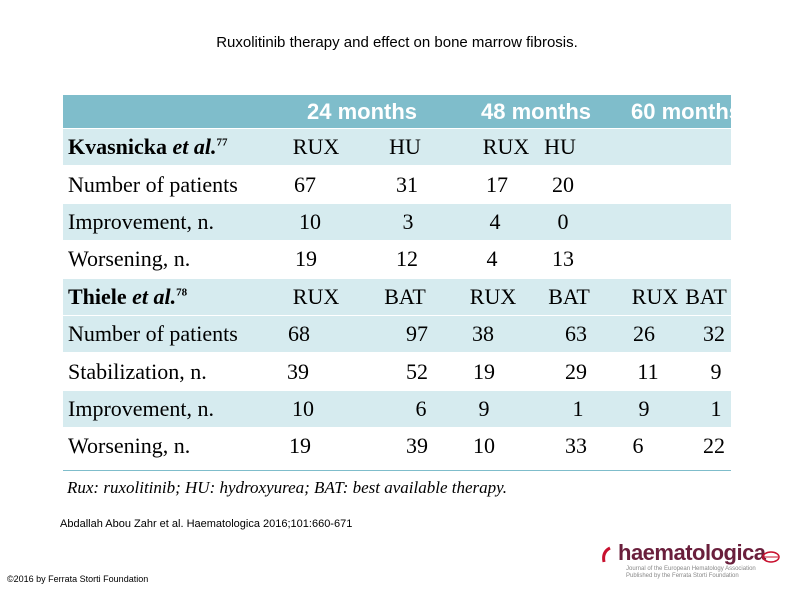 This screenshot has width=794, height=595. I want to click on cell-value: 17, so click(497, 184).